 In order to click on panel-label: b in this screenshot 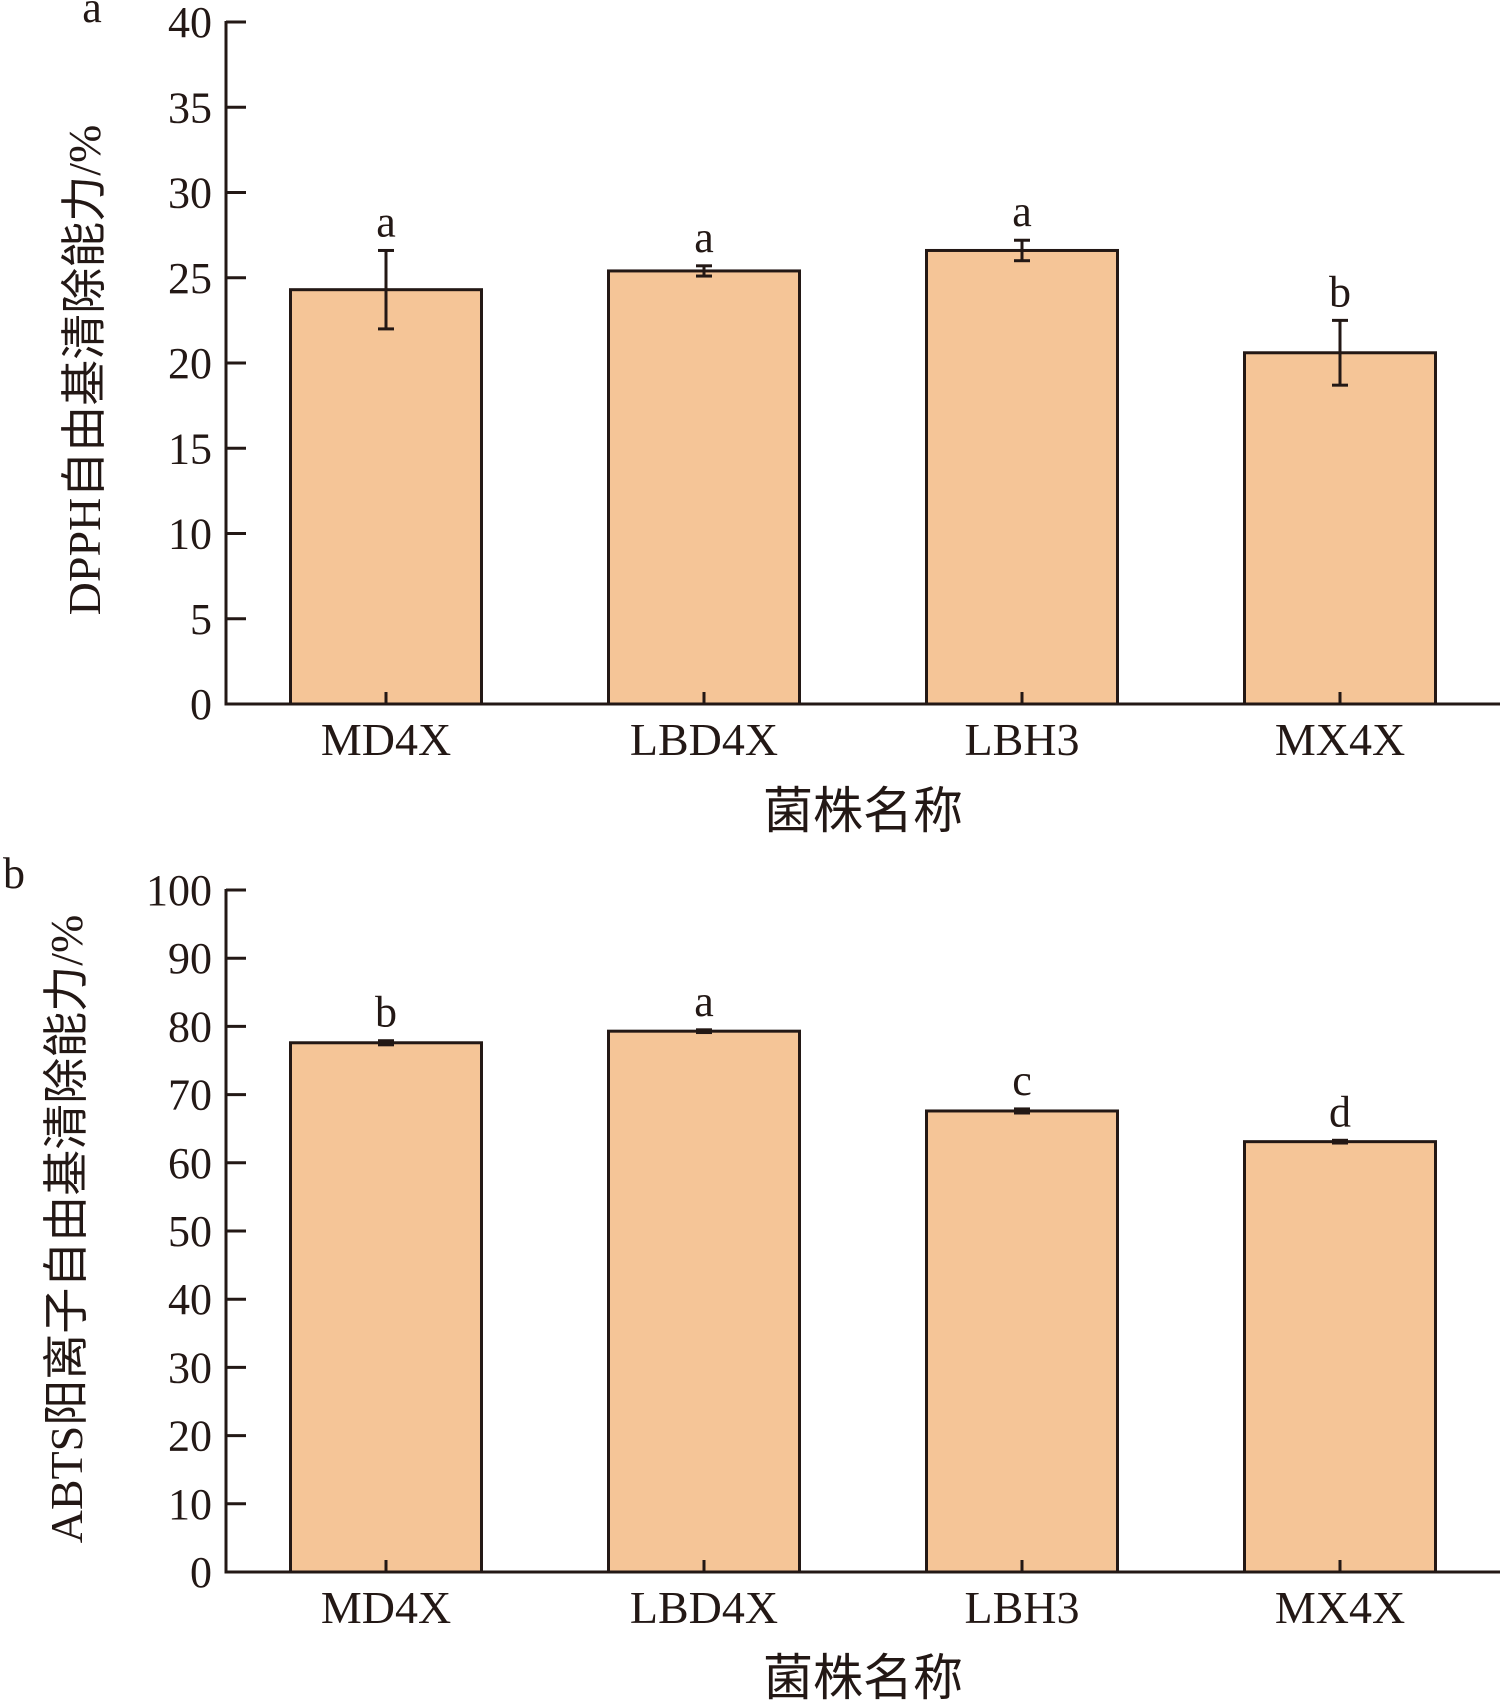, I will do `click(14, 873)`.